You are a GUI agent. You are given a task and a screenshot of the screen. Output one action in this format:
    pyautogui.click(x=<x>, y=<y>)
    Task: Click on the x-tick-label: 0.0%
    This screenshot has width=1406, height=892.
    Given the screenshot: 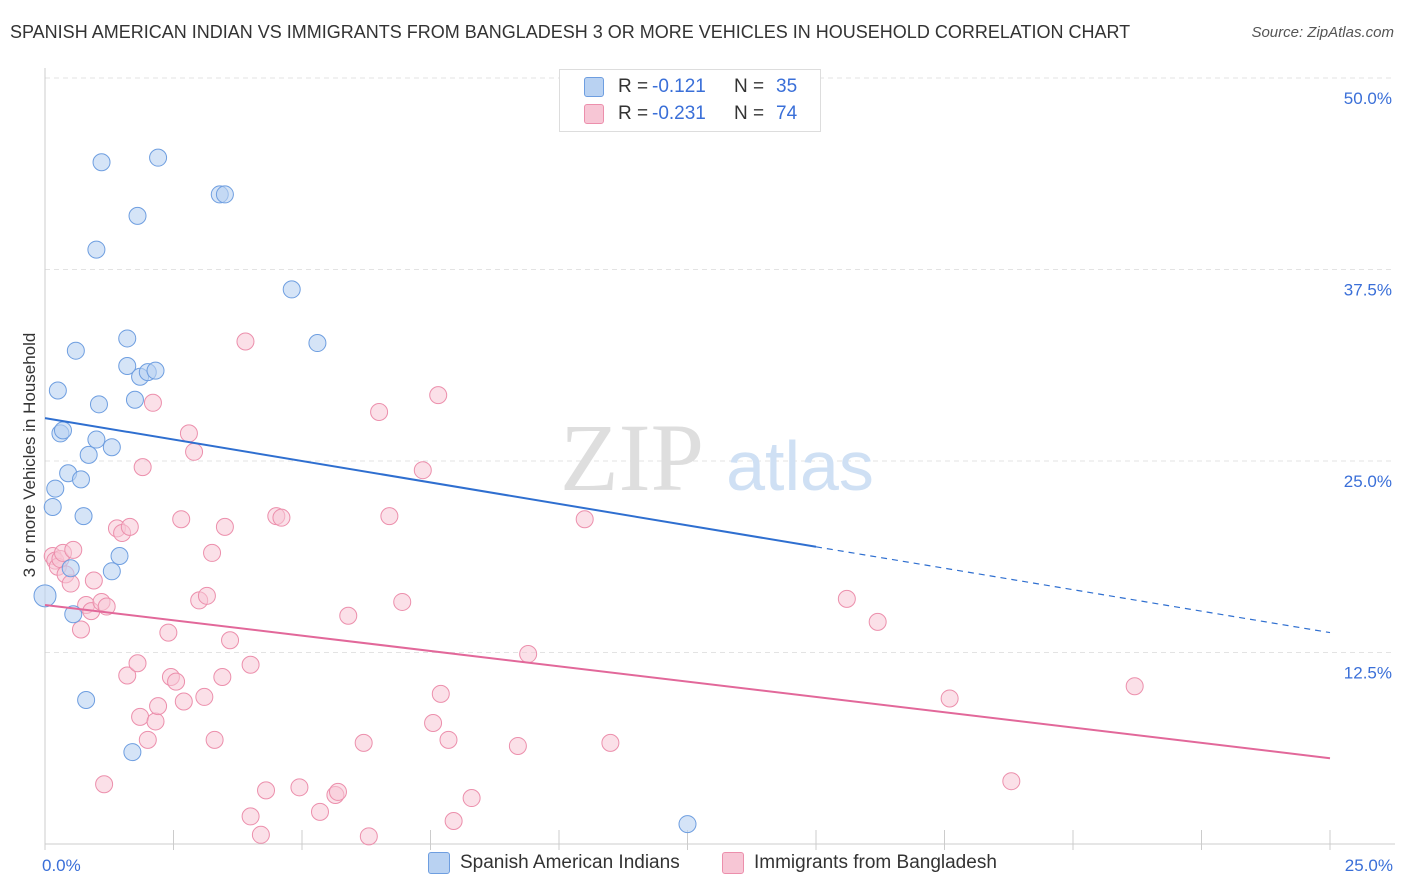 What is the action you would take?
    pyautogui.click(x=61, y=865)
    